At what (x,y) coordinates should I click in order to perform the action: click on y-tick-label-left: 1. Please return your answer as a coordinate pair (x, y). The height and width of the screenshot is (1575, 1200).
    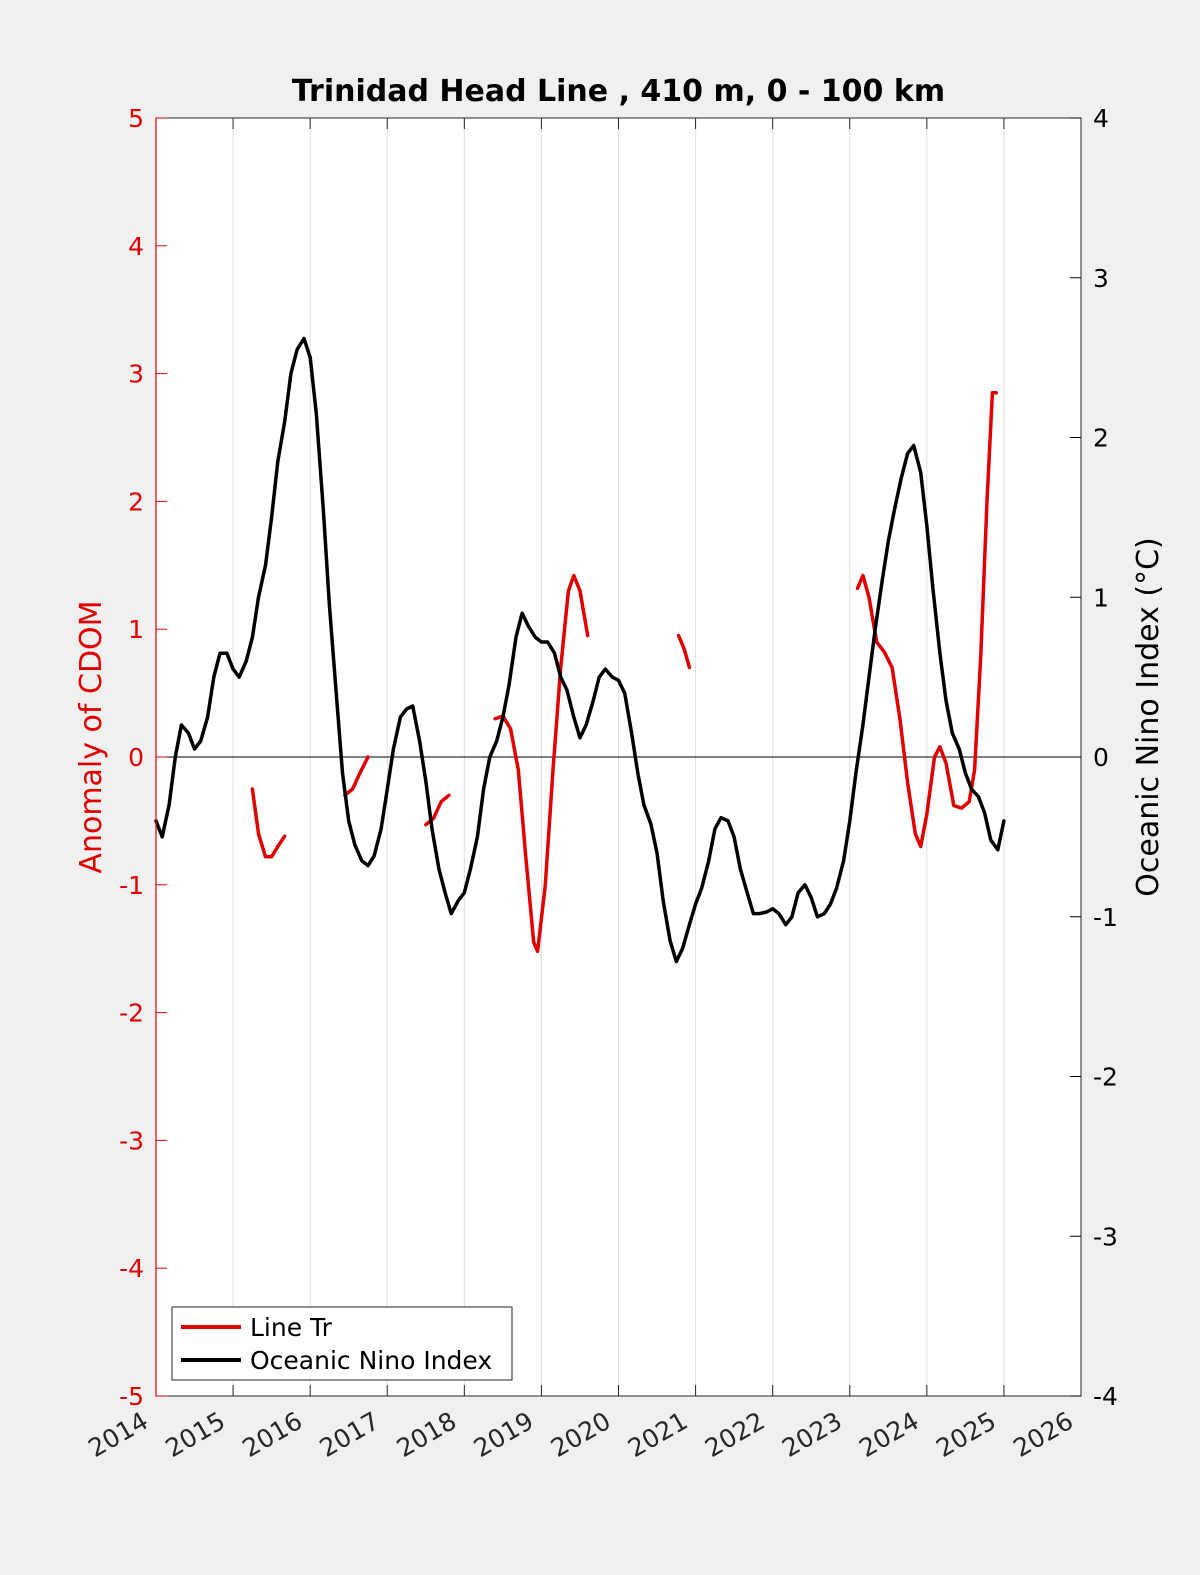
    Looking at the image, I should click on (136, 629).